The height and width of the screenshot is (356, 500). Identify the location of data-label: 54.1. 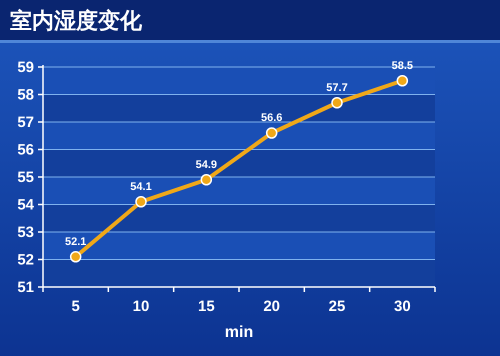
(141, 186).